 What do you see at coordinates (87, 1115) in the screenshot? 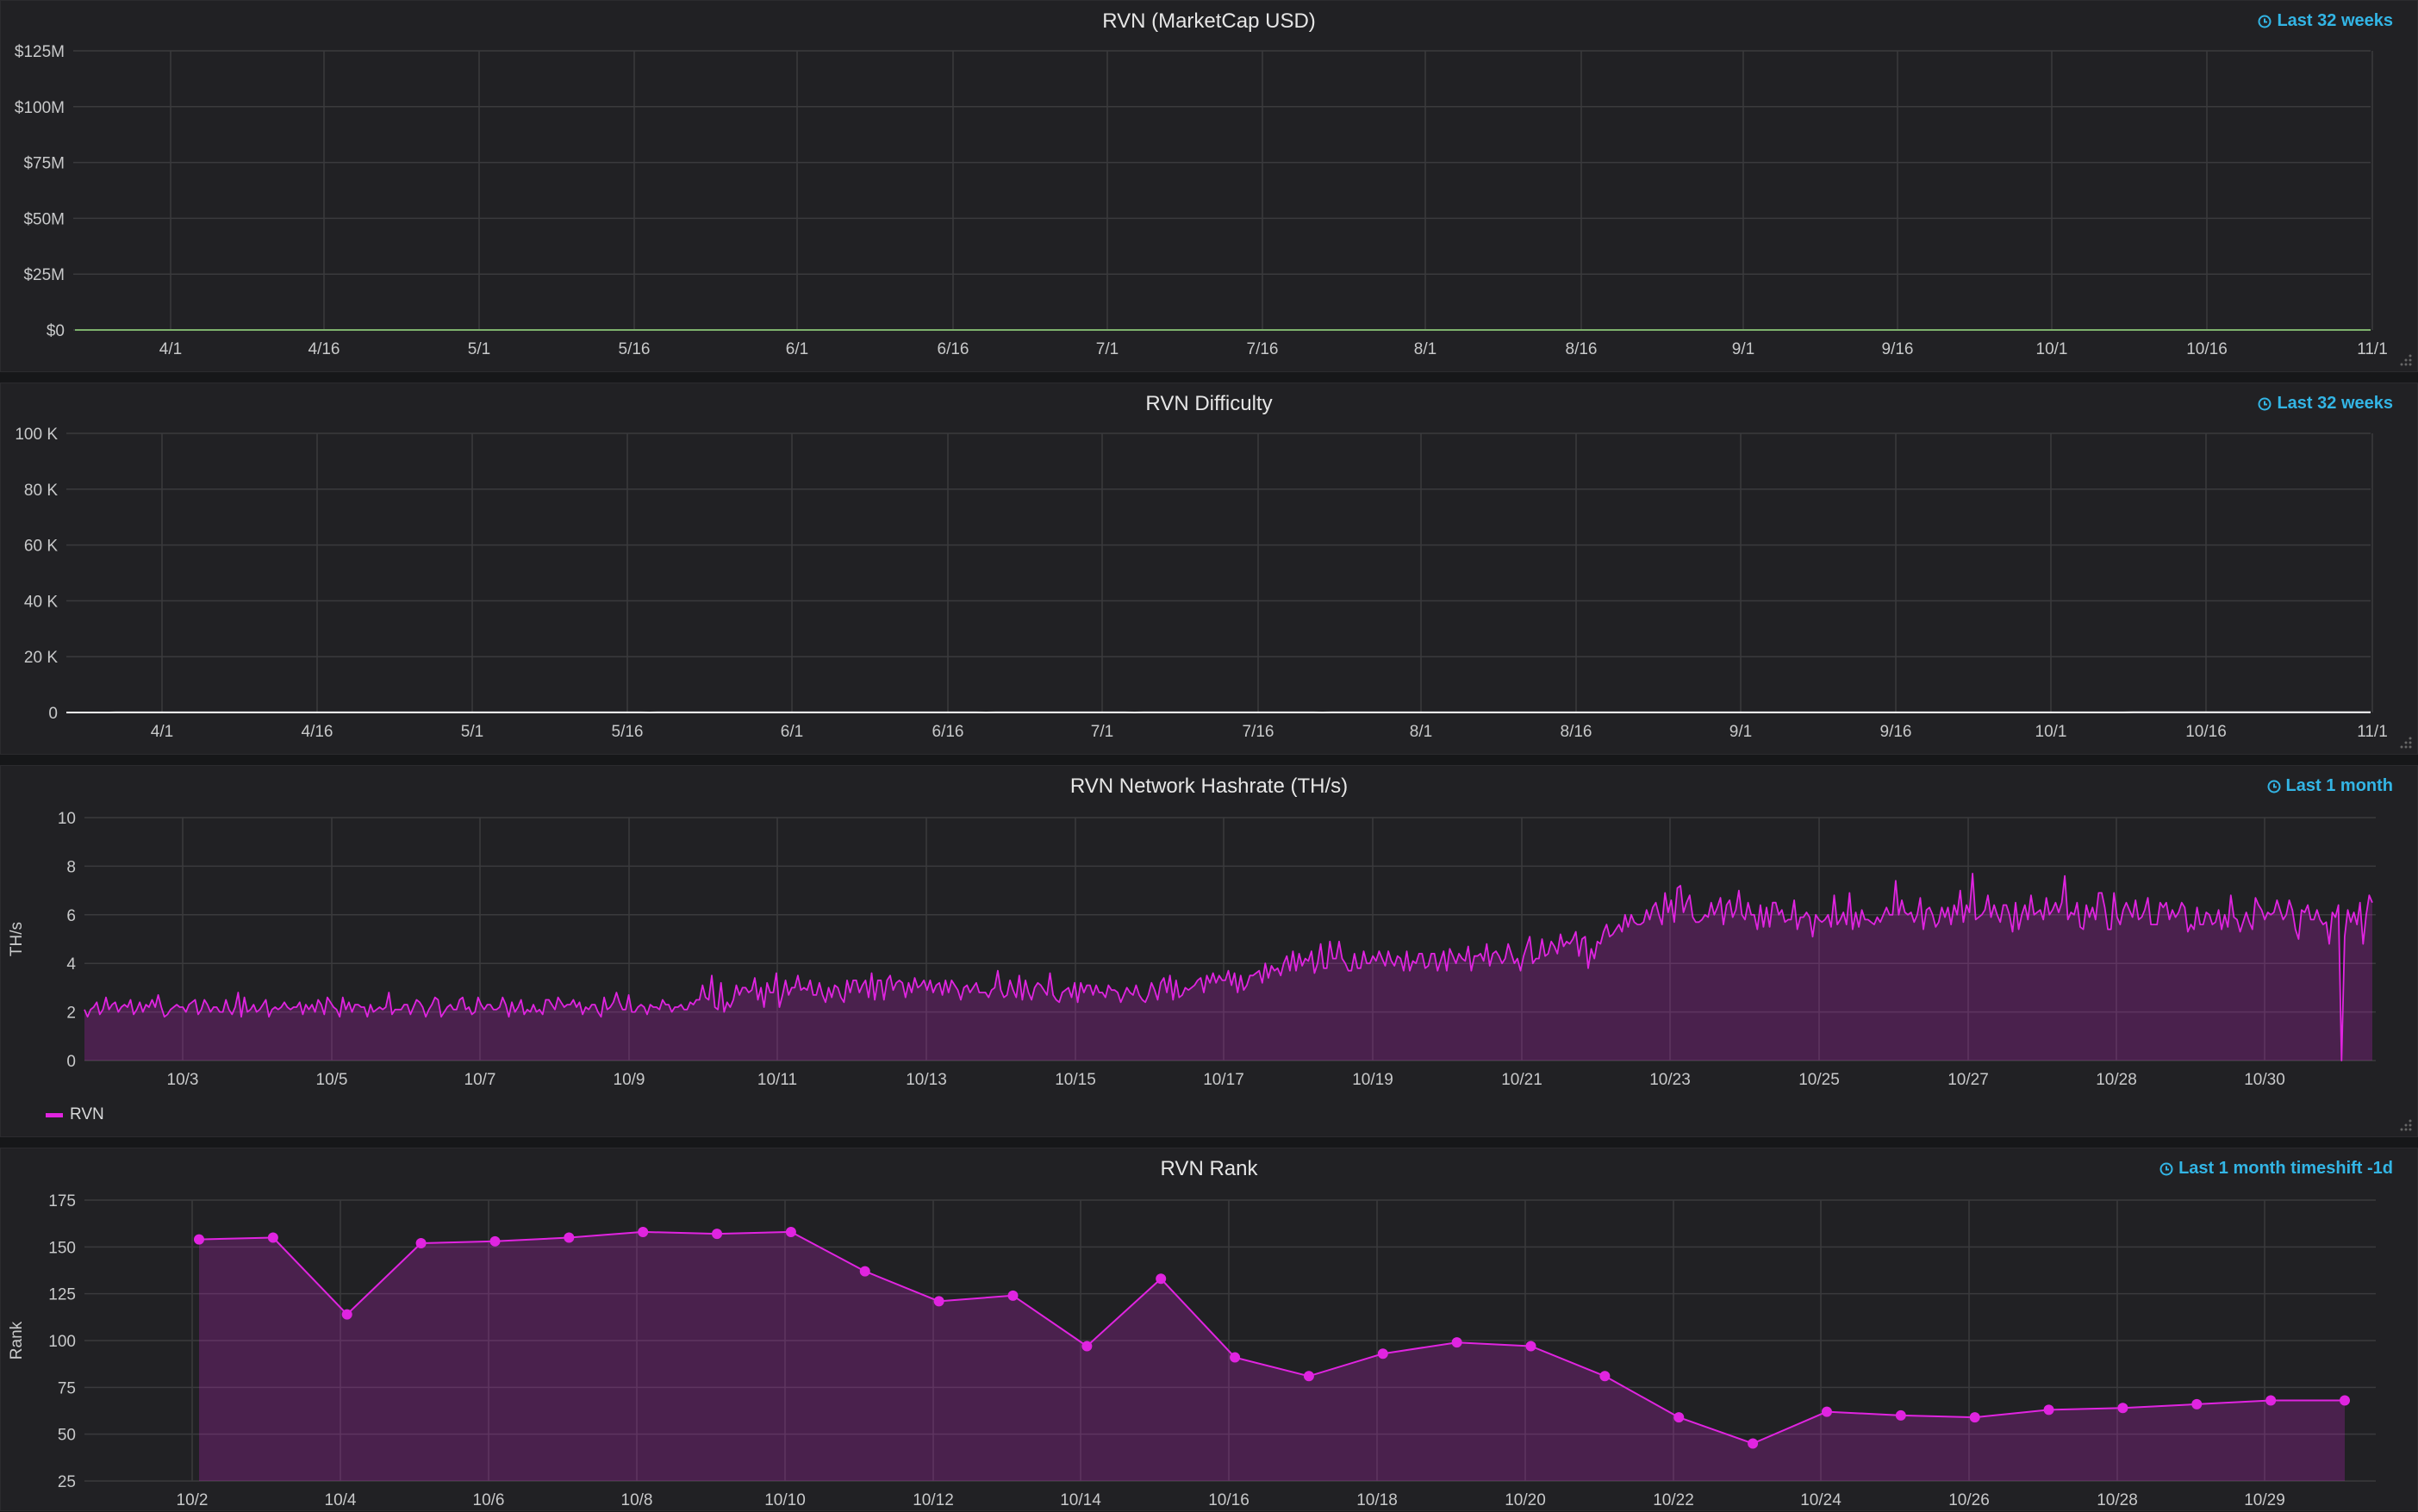
I see `legend-label: RVN` at bounding box center [87, 1115].